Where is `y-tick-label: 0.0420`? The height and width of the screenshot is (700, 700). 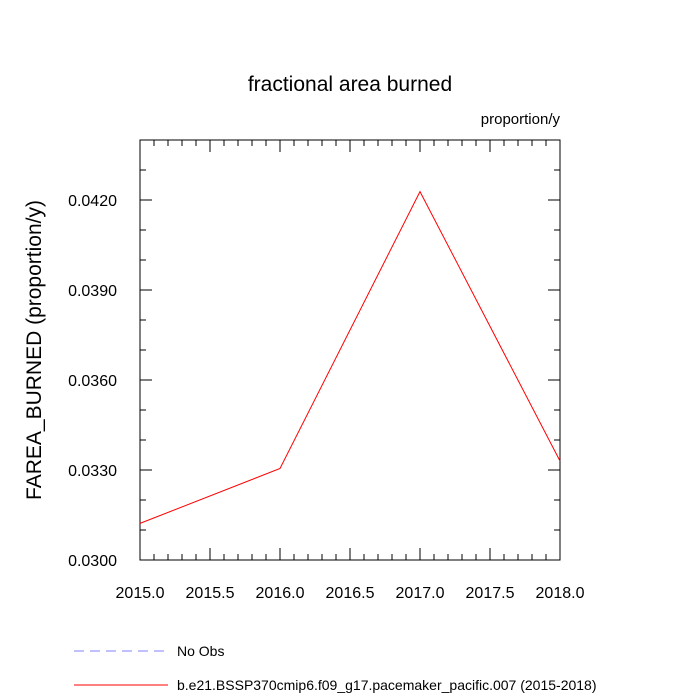
y-tick-label: 0.0420 is located at coordinates (92, 201).